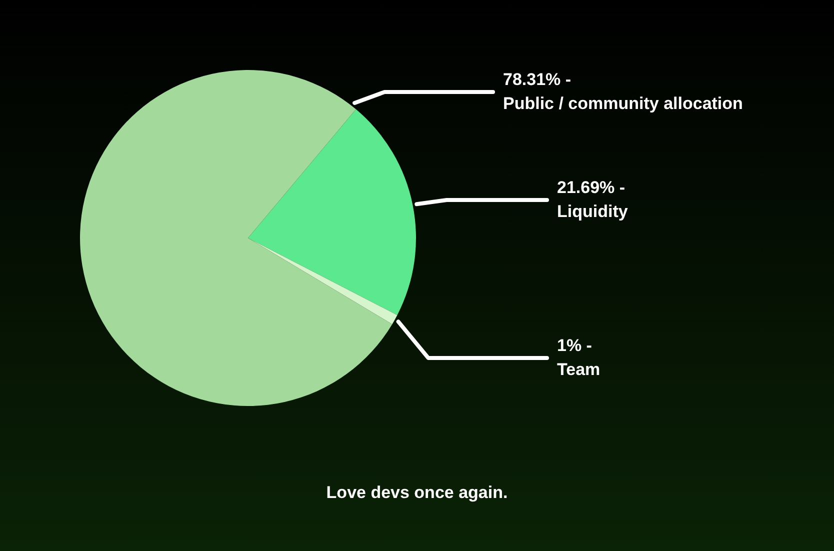  I want to click on slice-label: Team, so click(578, 369).